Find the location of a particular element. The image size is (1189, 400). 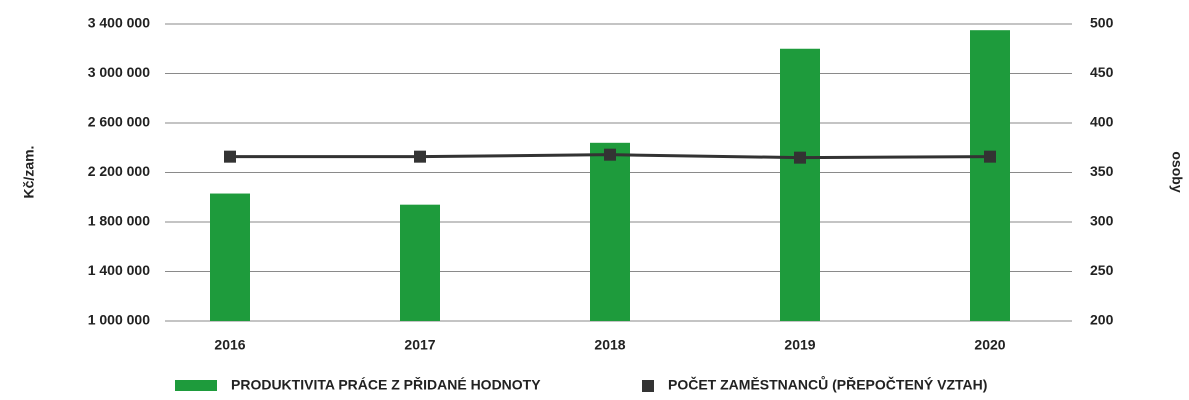

legend-label: POČET ZAMĚSTNANCŮ (PŘEPOČTENÝ VZTAH) is located at coordinates (827, 384).